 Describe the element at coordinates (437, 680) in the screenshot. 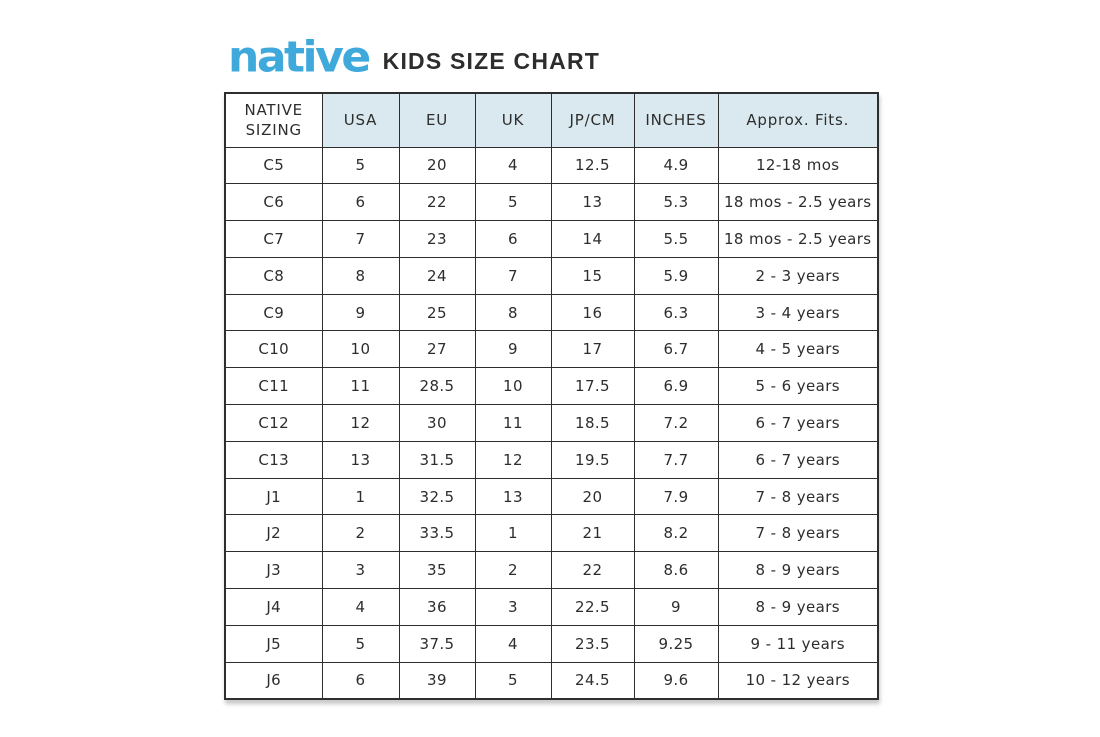

I see `size-value-cell: 39` at that location.